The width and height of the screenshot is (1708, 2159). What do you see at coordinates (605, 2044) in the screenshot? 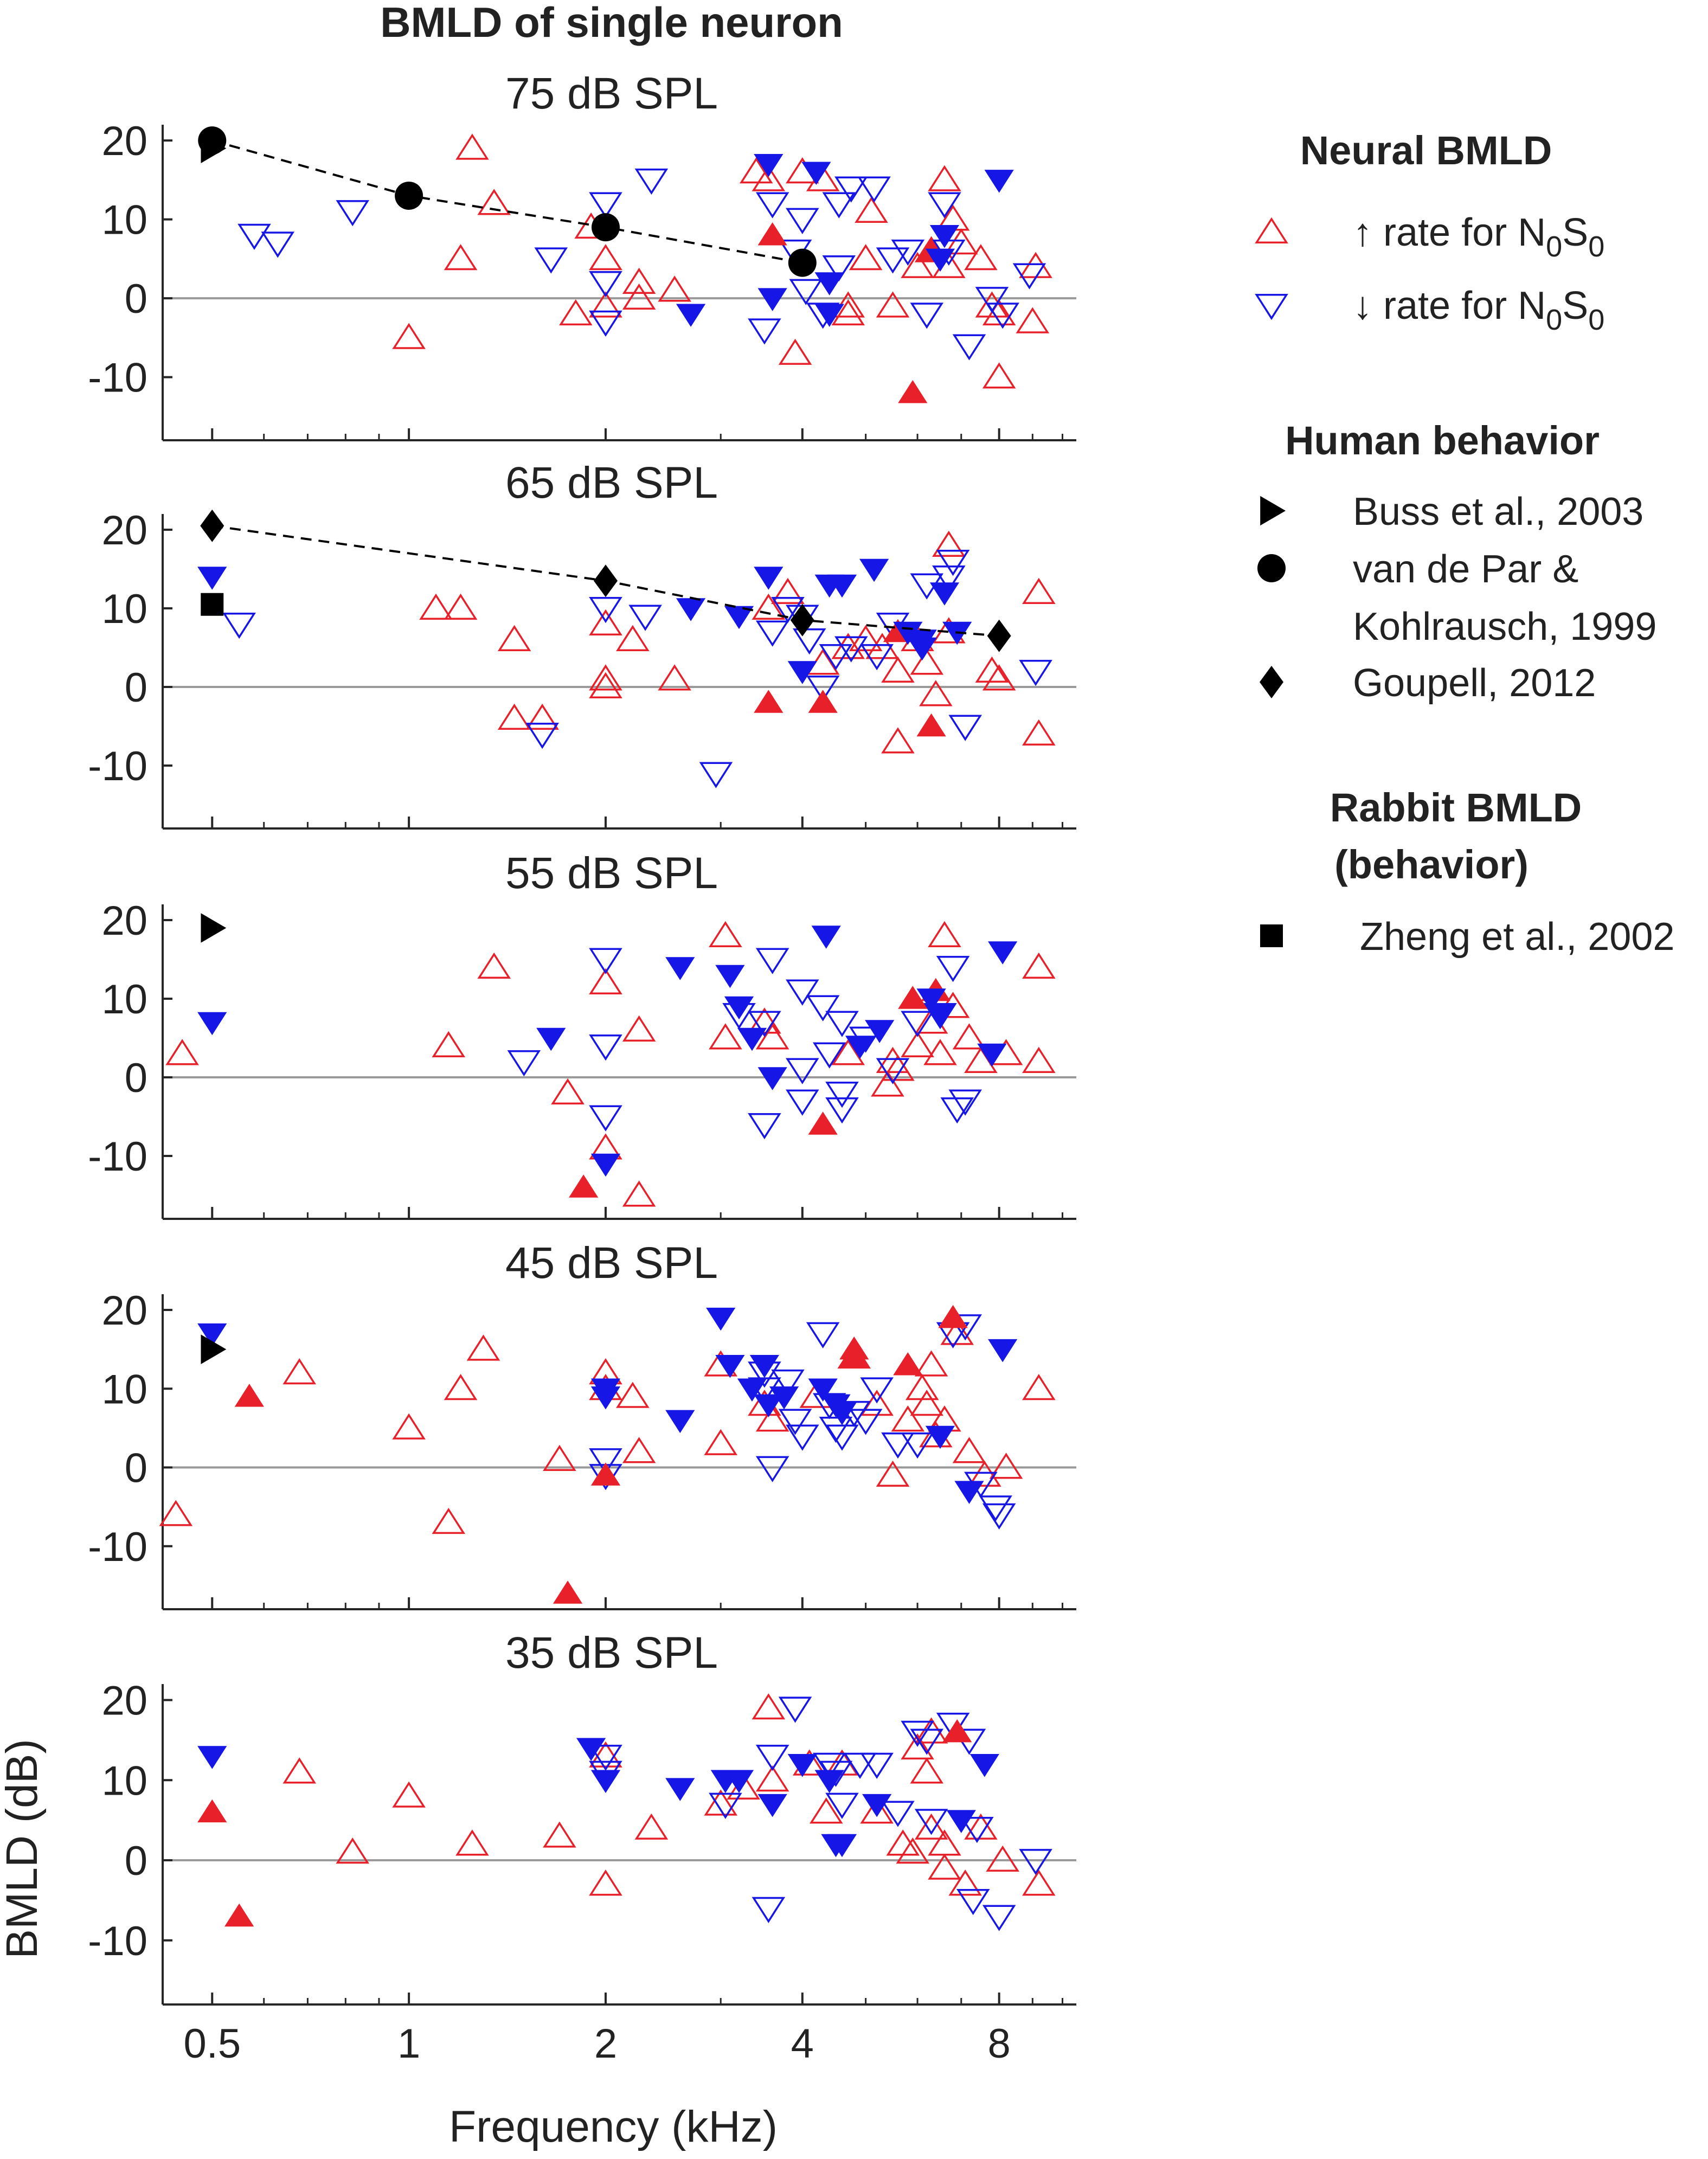
I see `x-tick-label: 2` at bounding box center [605, 2044].